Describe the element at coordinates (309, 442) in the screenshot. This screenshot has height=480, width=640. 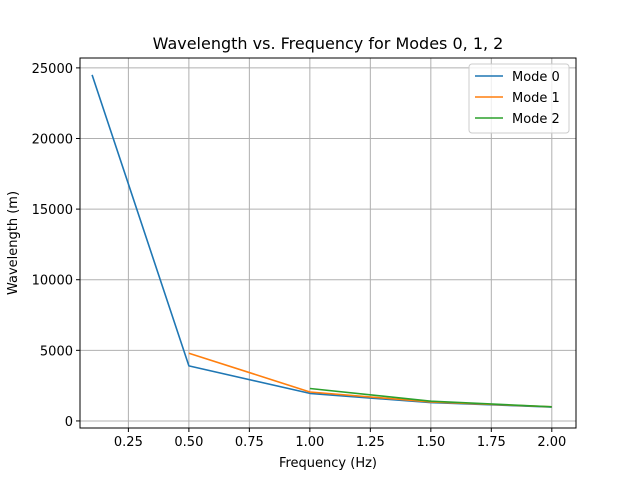
I see `x-tick-label: 1.00` at that location.